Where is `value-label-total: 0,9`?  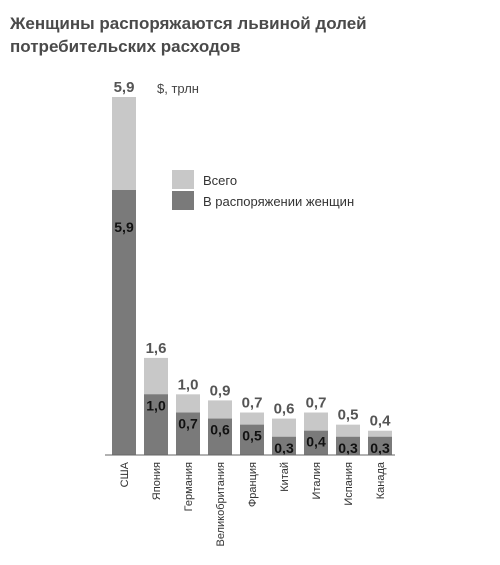 value-label-total: 0,9 is located at coordinates (220, 390).